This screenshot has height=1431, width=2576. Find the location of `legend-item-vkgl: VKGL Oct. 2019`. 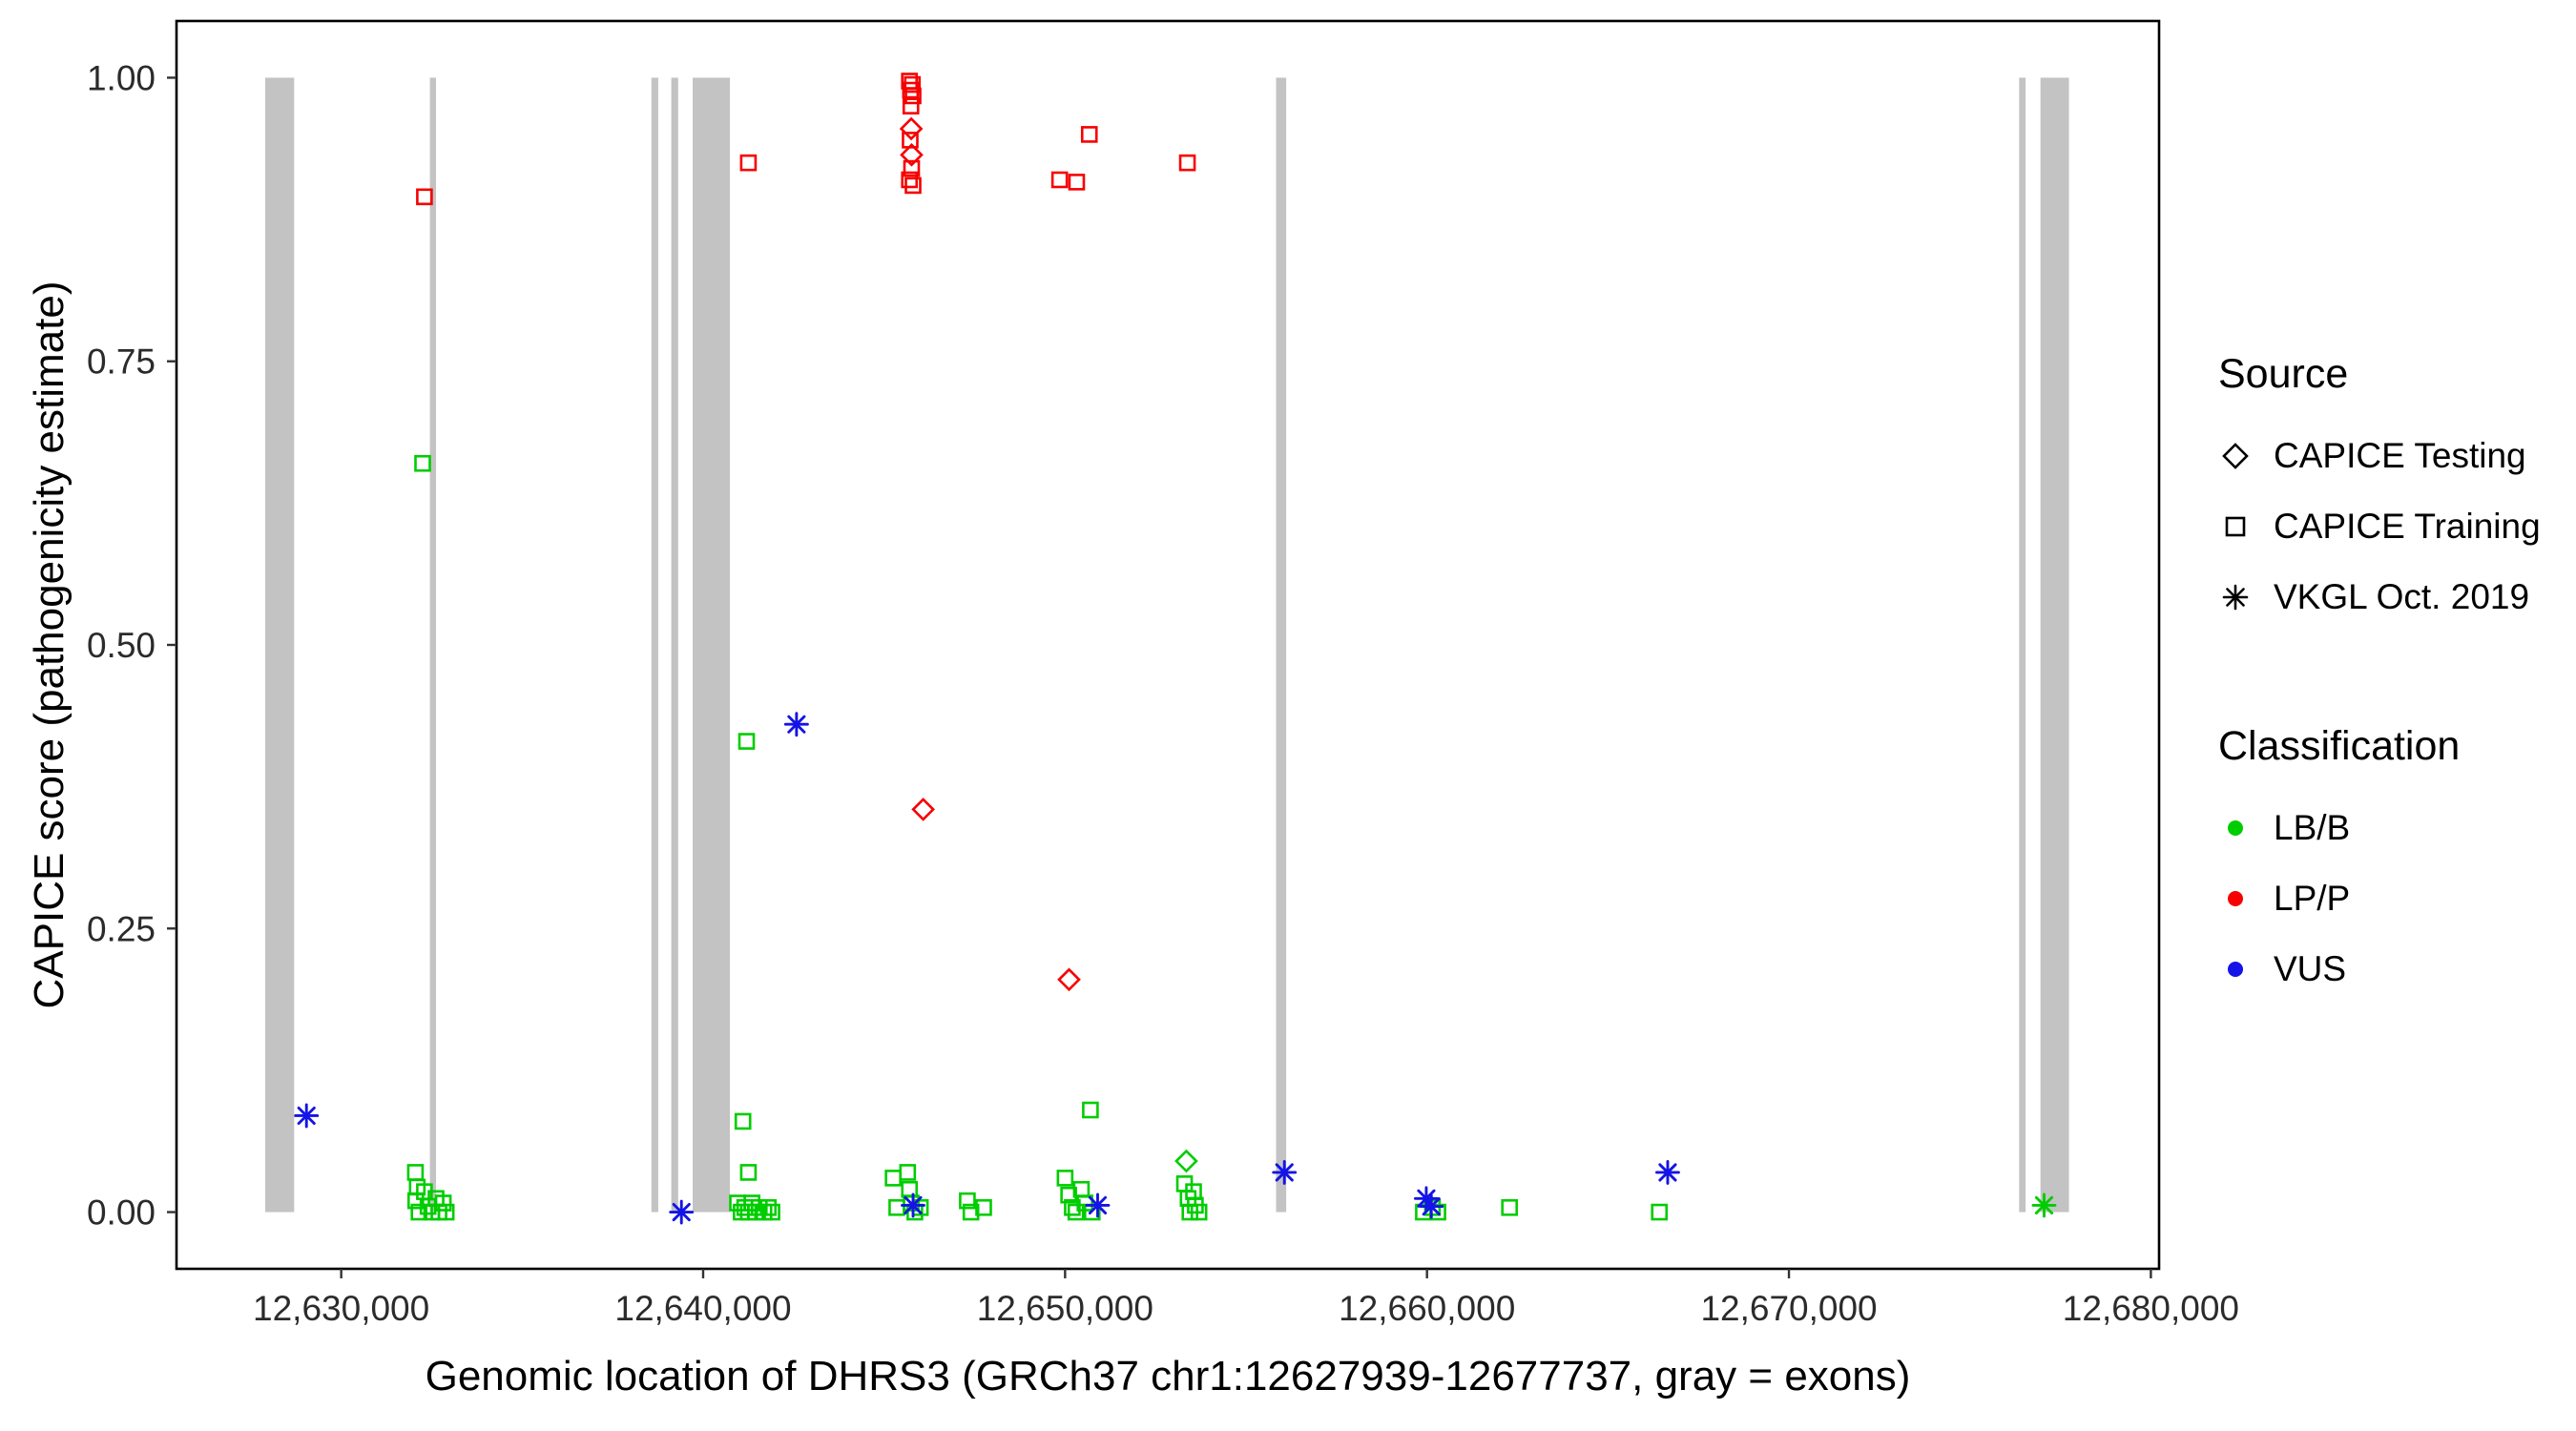

legend-item-vkgl: VKGL Oct. 2019 is located at coordinates (2379, 597).